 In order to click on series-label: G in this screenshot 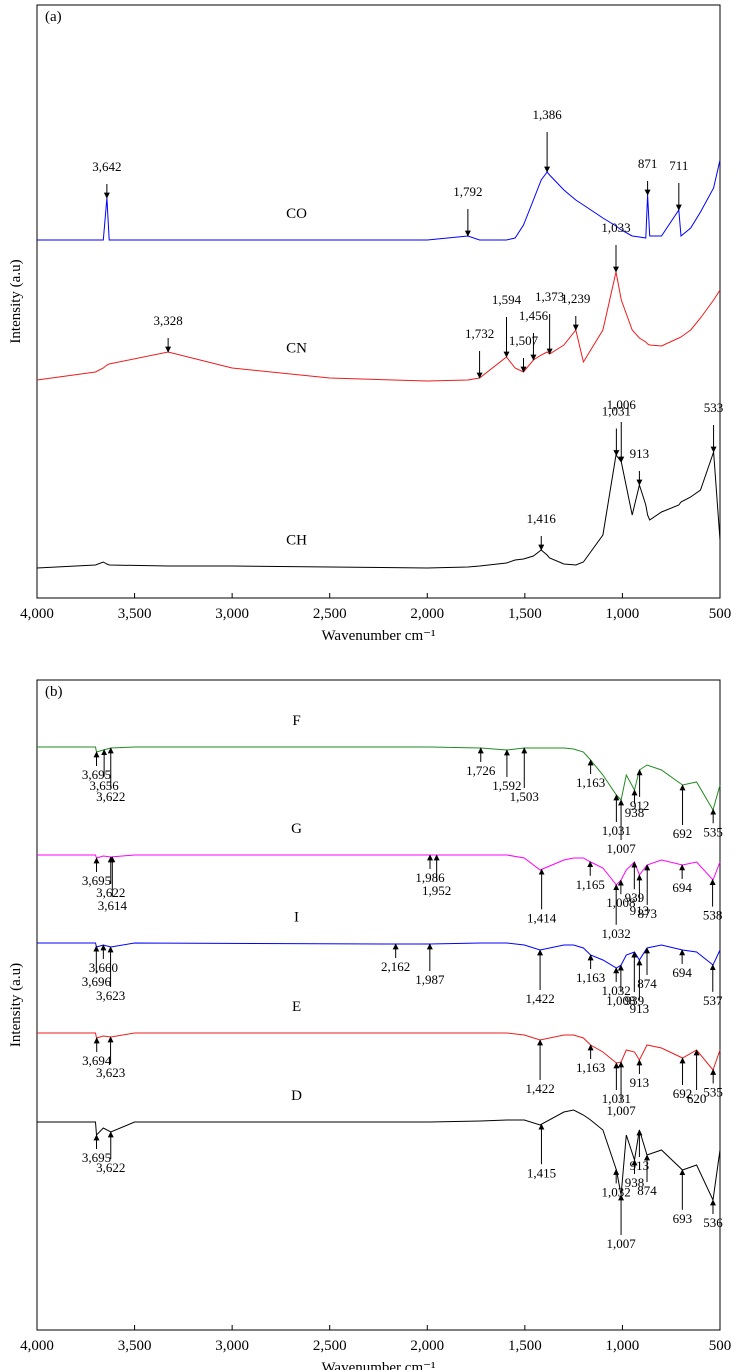, I will do `click(296, 829)`.